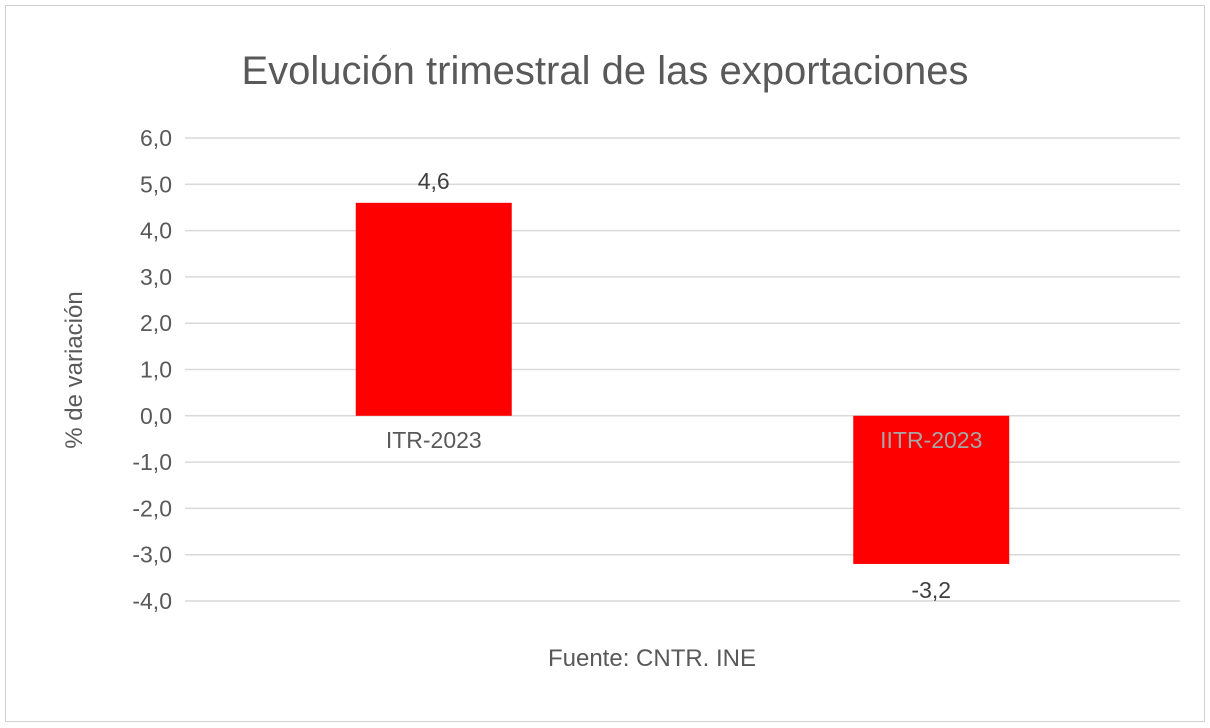  Describe the element at coordinates (652, 658) in the screenshot. I see `source-annotation: Fuente: CNTR. INE` at that location.